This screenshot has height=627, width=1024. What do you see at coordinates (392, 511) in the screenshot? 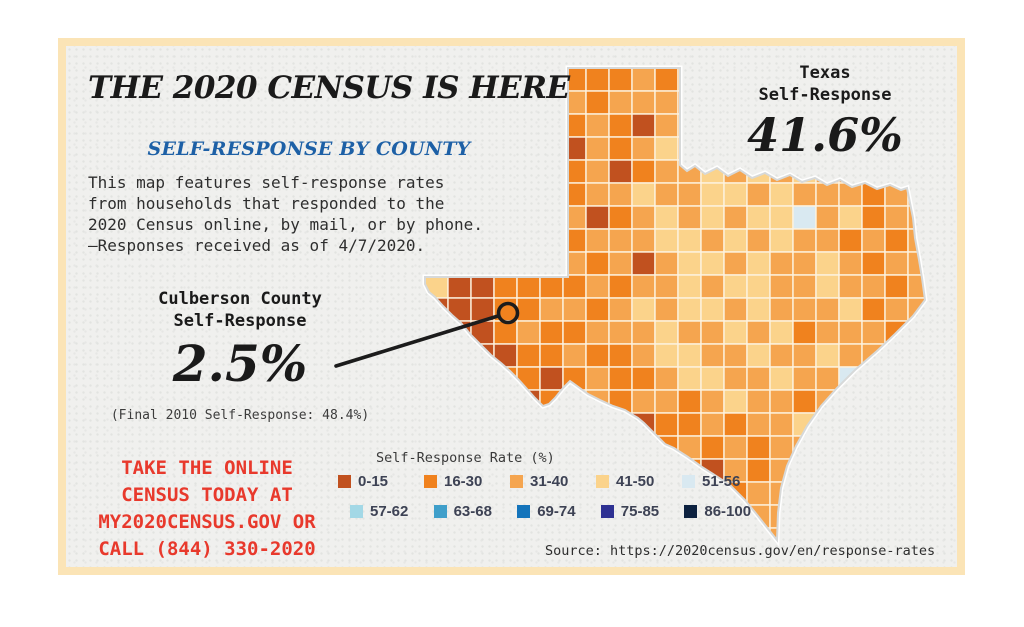
I see `legend-item-57-62: 57-62` at bounding box center [392, 511].